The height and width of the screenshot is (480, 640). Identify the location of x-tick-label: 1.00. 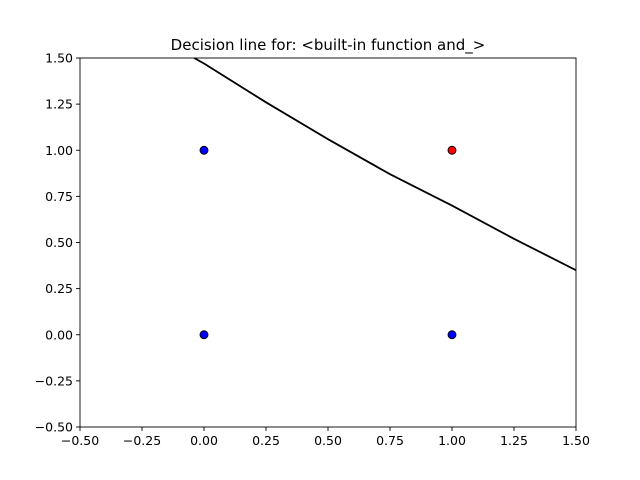
(452, 440).